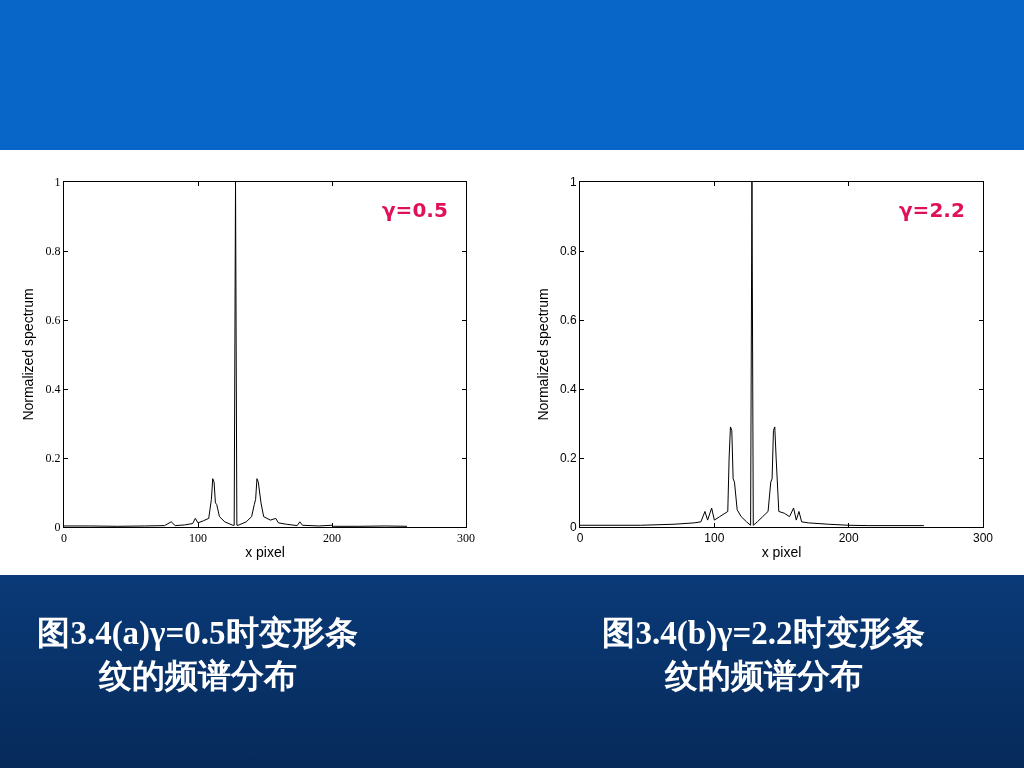 This screenshot has height=768, width=1024. Describe the element at coordinates (932, 210) in the screenshot. I see `annotation: γ=2.2` at that location.